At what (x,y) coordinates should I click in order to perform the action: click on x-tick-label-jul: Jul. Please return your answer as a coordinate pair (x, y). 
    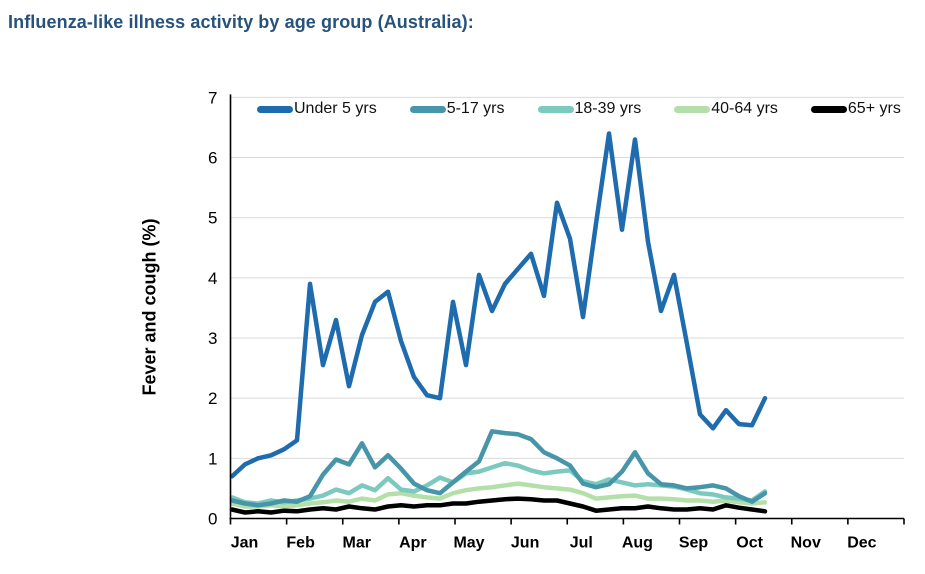
    Looking at the image, I should click on (581, 543).